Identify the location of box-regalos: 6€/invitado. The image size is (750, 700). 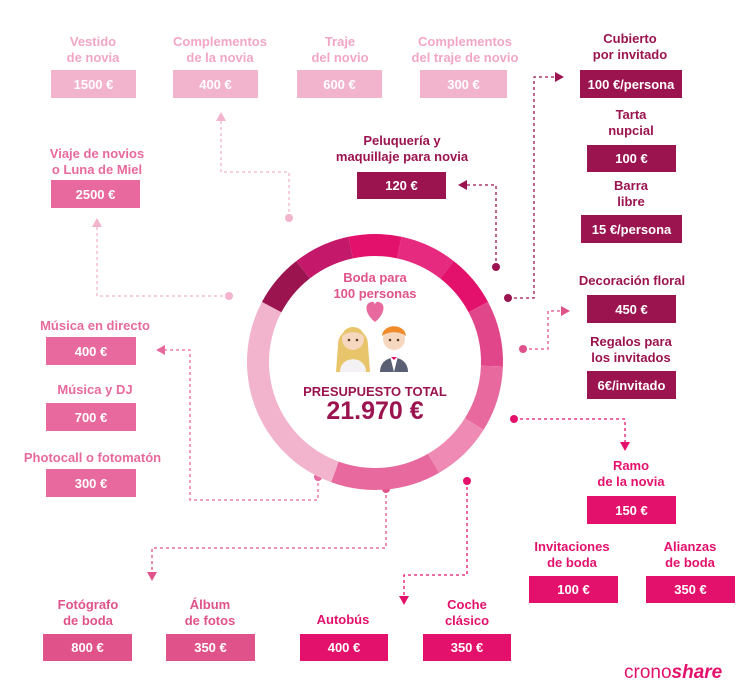
(631, 385).